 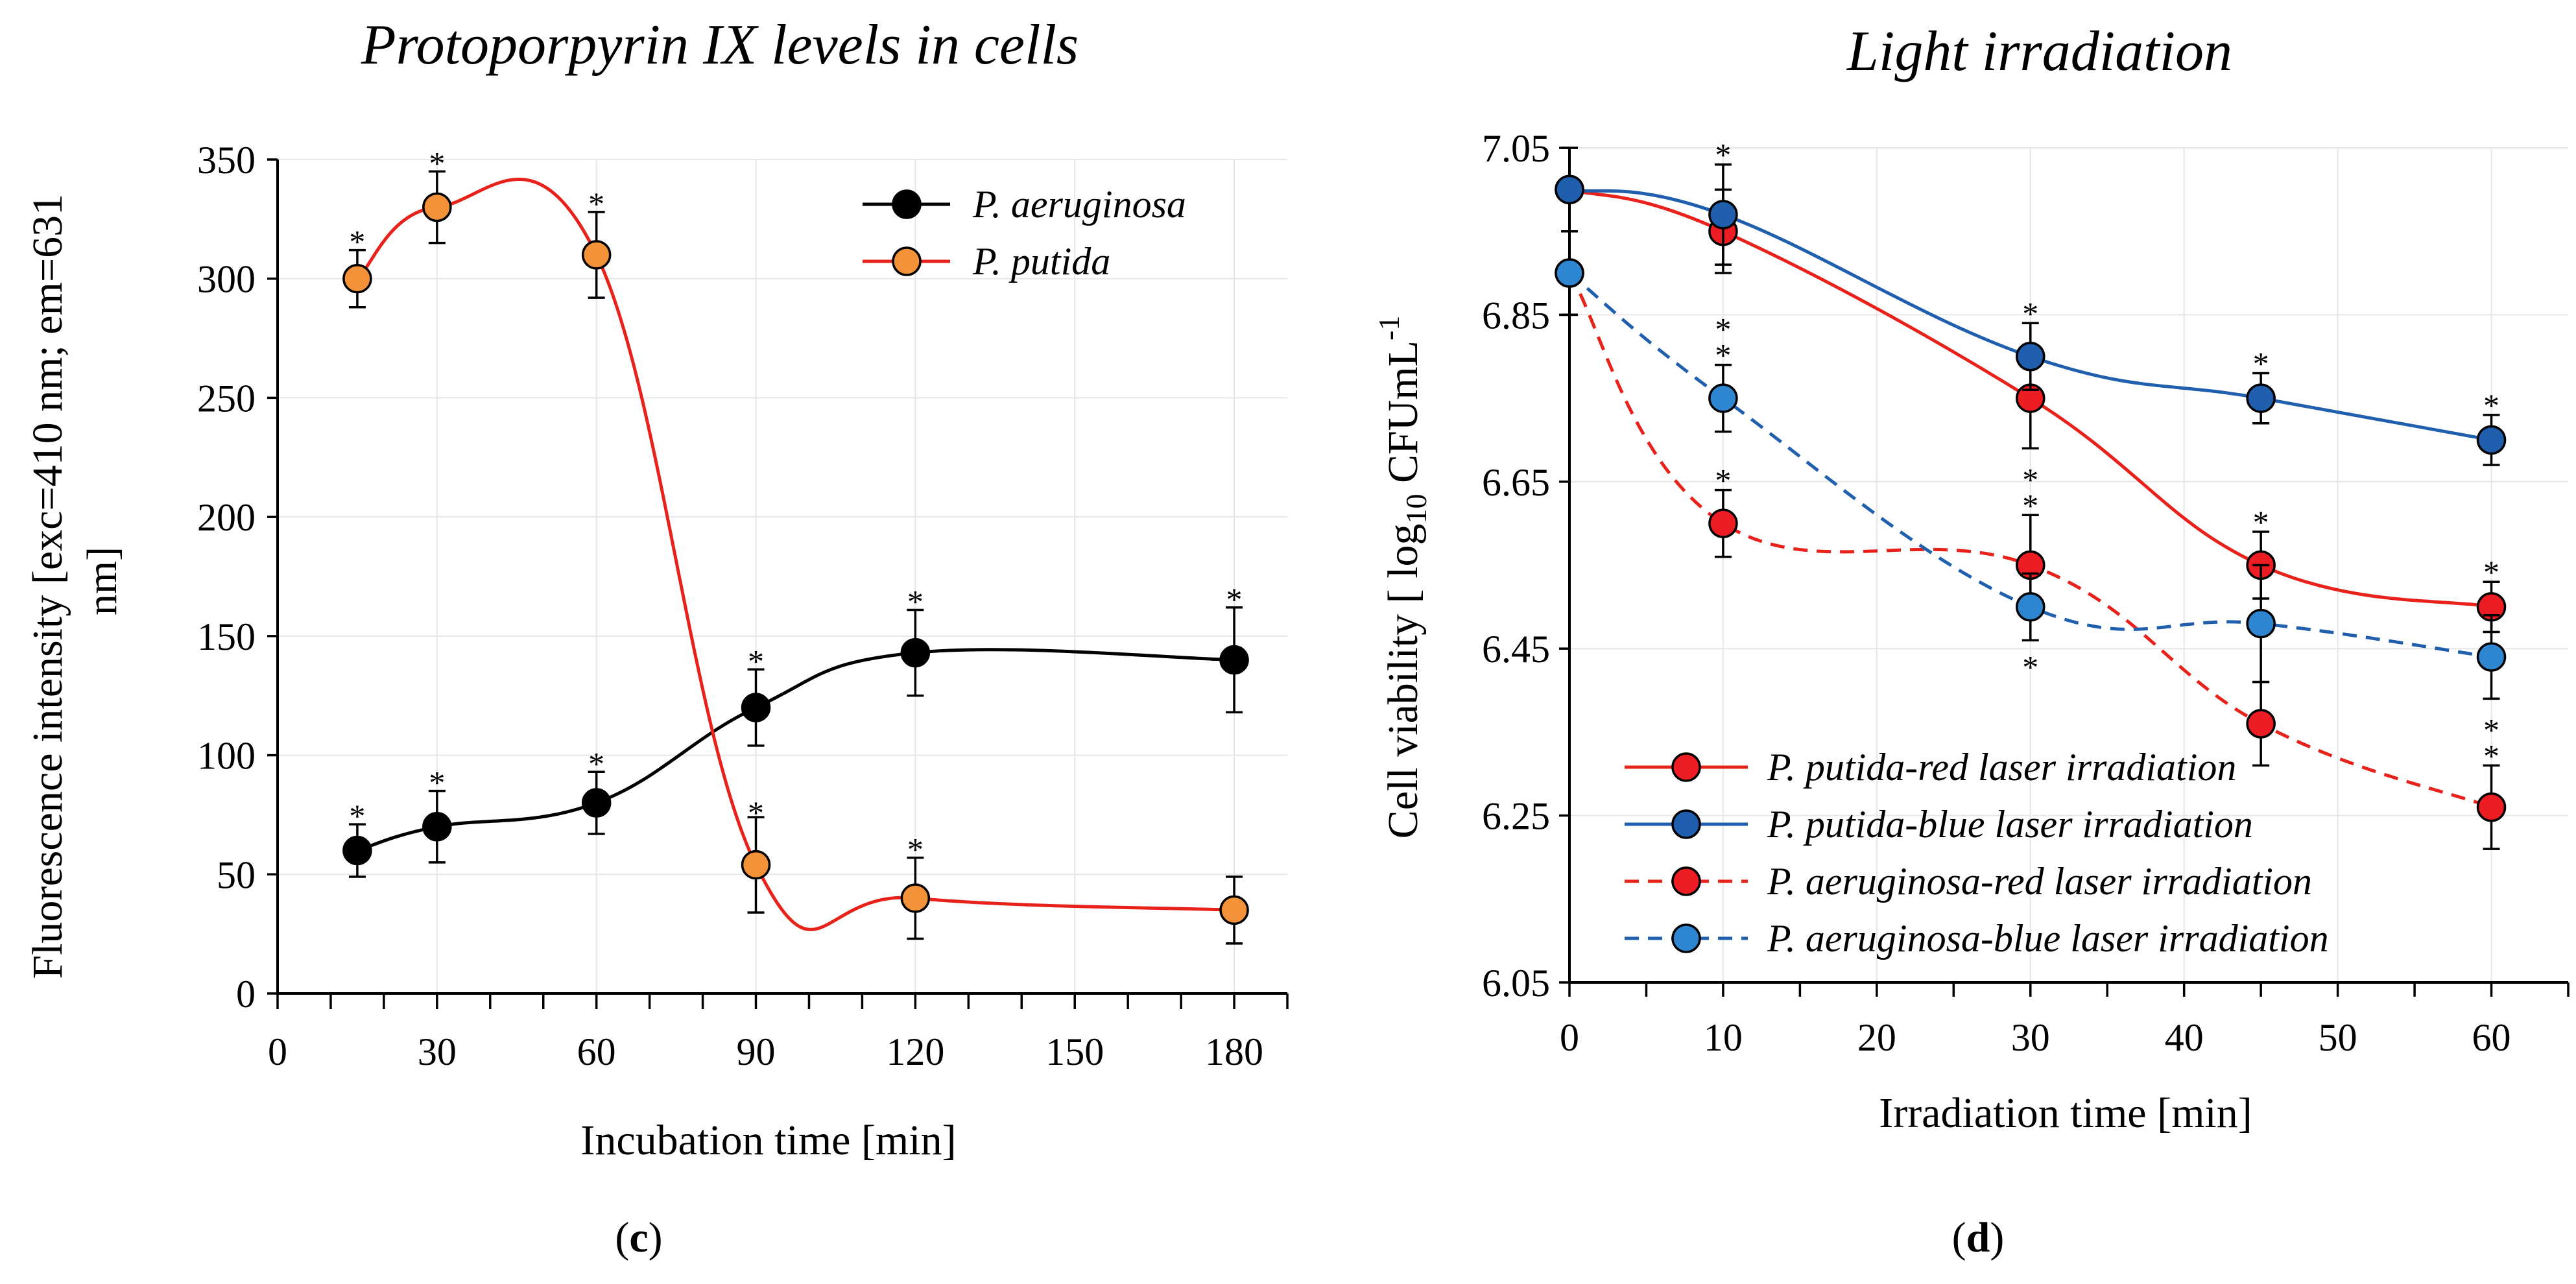 What do you see at coordinates (102, 581) in the screenshot?
I see `chart-c-y-axis-label-line2: nm]` at bounding box center [102, 581].